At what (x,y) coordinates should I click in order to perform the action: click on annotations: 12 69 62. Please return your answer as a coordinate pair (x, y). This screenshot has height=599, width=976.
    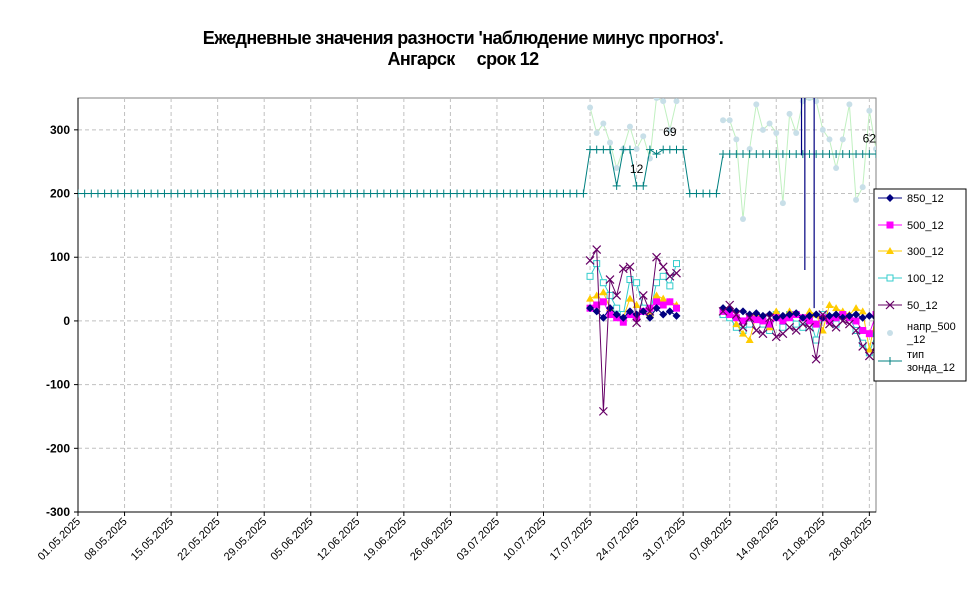
    Looking at the image, I should click on (753, 150).